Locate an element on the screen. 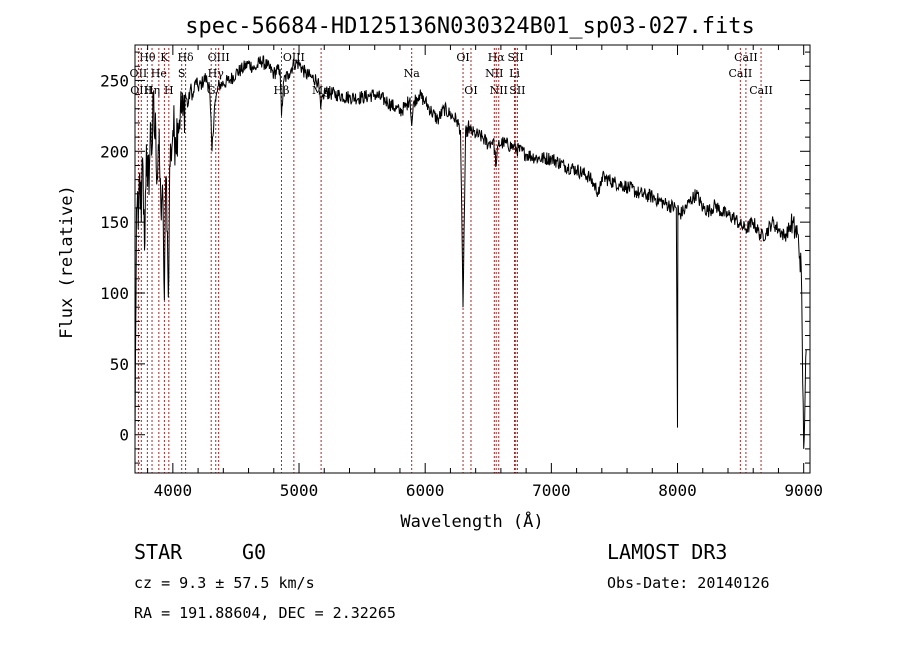 Image resolution: width=900 pixels, height=649 pixels. line-marker-label: G is located at coordinates (211, 90).